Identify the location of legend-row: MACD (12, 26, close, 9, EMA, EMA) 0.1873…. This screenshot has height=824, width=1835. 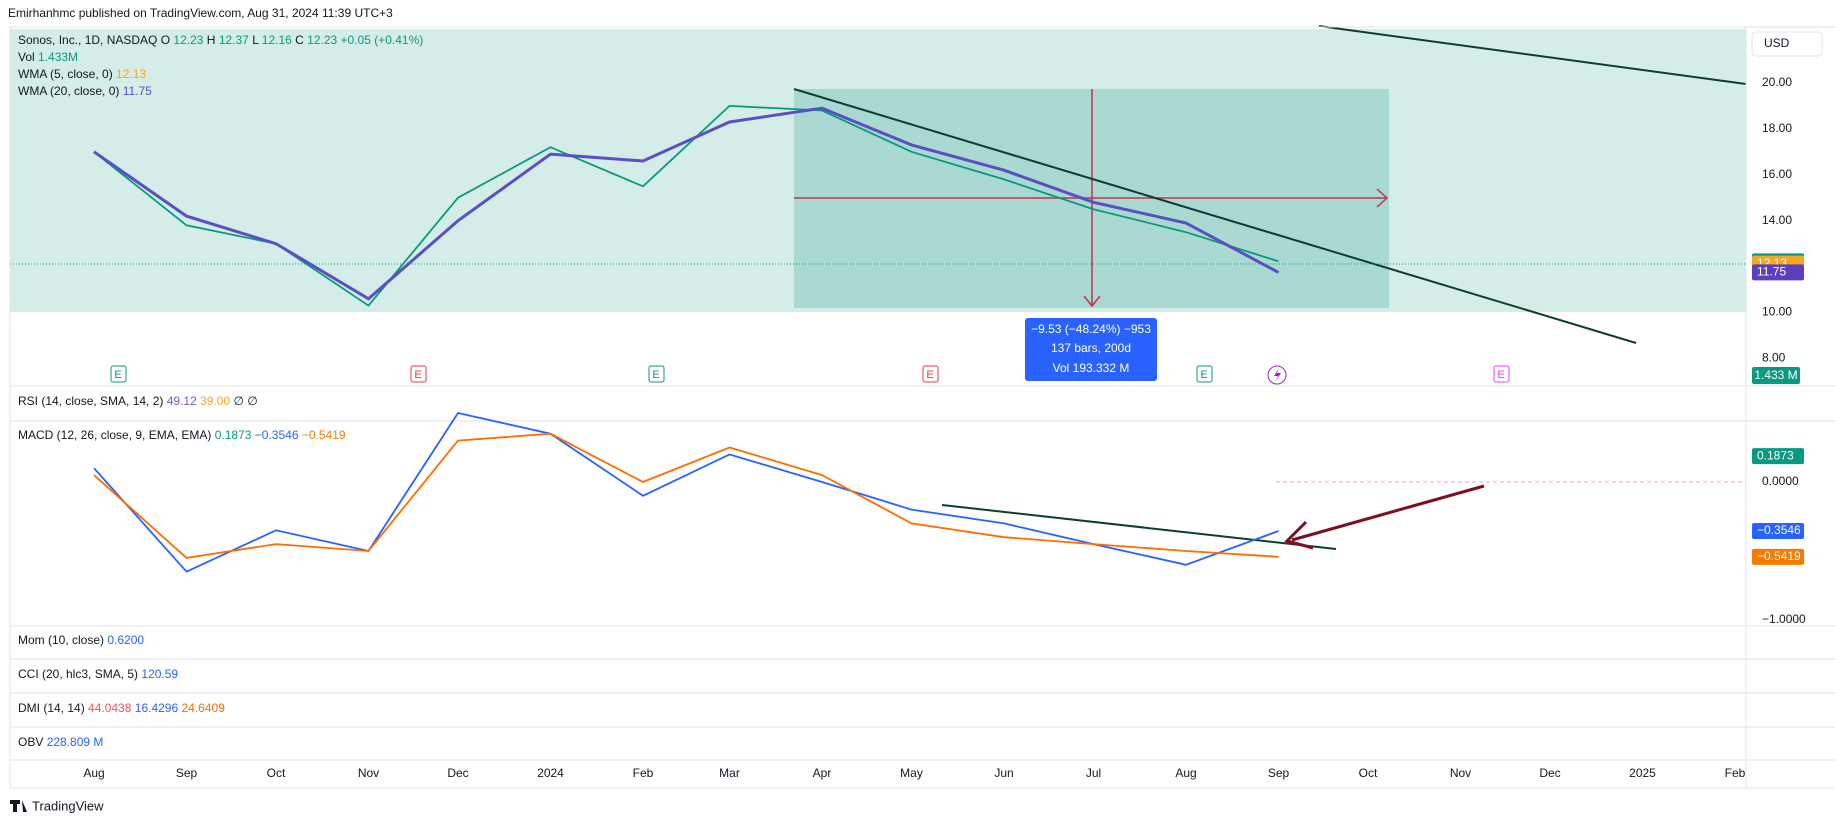
(182, 435).